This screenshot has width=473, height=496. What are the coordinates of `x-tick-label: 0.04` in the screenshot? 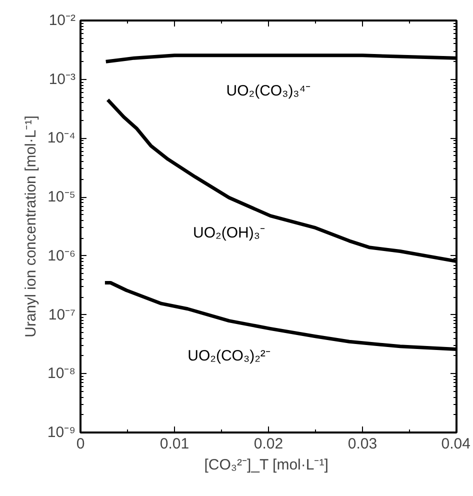 It's located at (456, 444).